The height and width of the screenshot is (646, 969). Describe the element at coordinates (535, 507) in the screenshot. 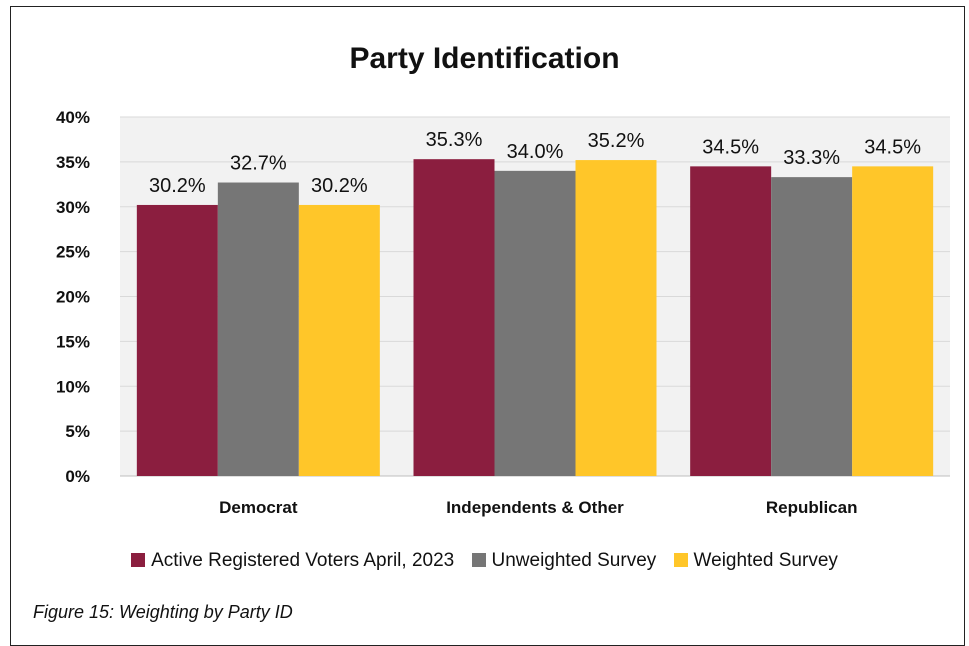

I see `x-tick-label: Independents & Other` at that location.